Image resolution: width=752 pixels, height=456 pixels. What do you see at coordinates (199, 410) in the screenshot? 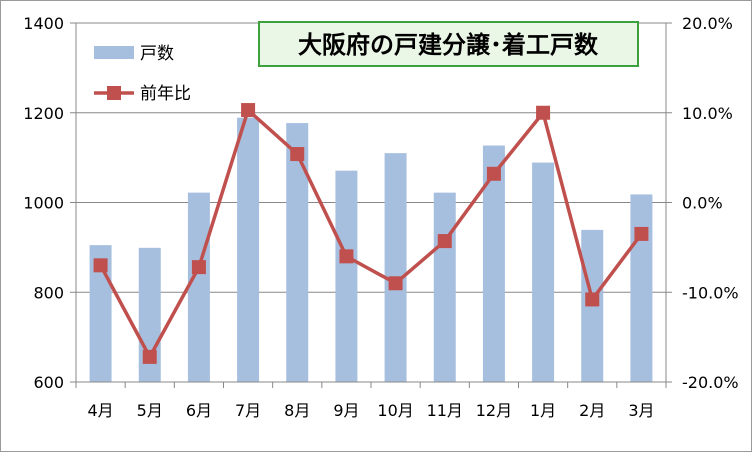
I see `x-axis-tick-label: 6月` at bounding box center [199, 410].